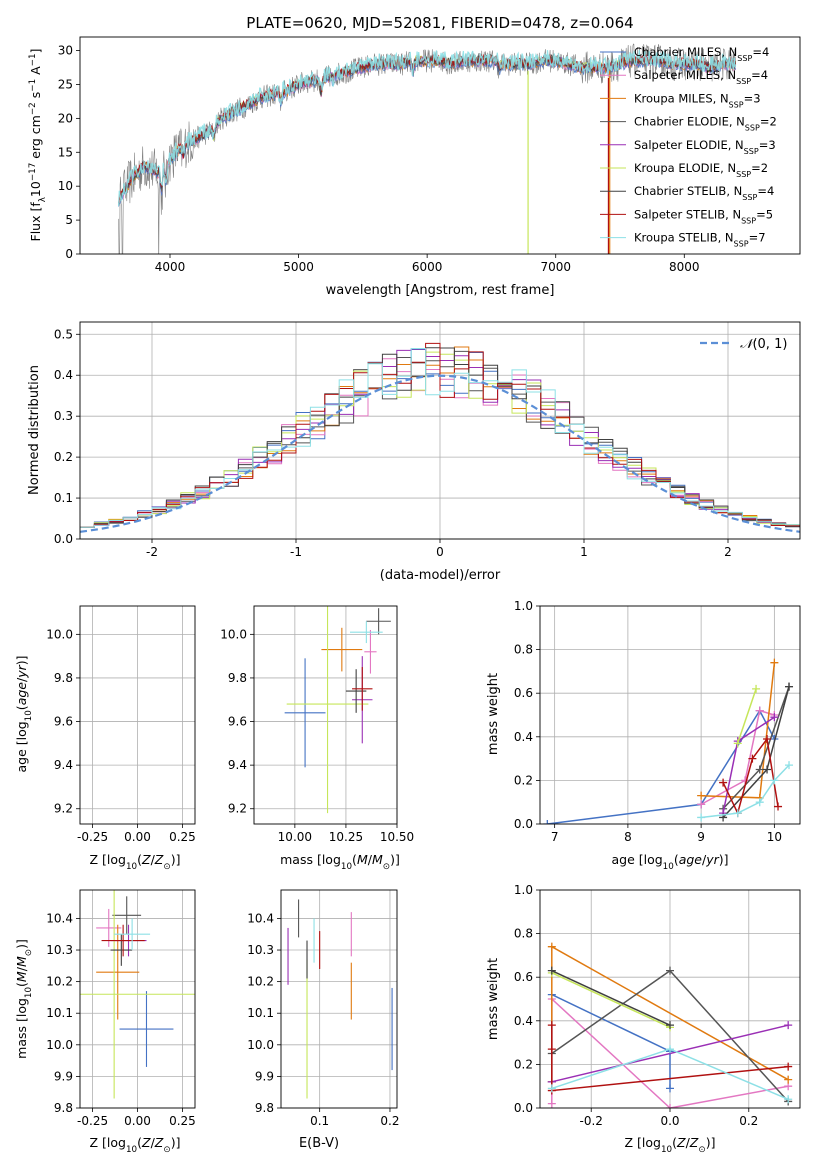 The image size is (819, 1170). Describe the element at coordinates (137, 715) in the screenshot. I see `age-vs-z-frame` at that location.